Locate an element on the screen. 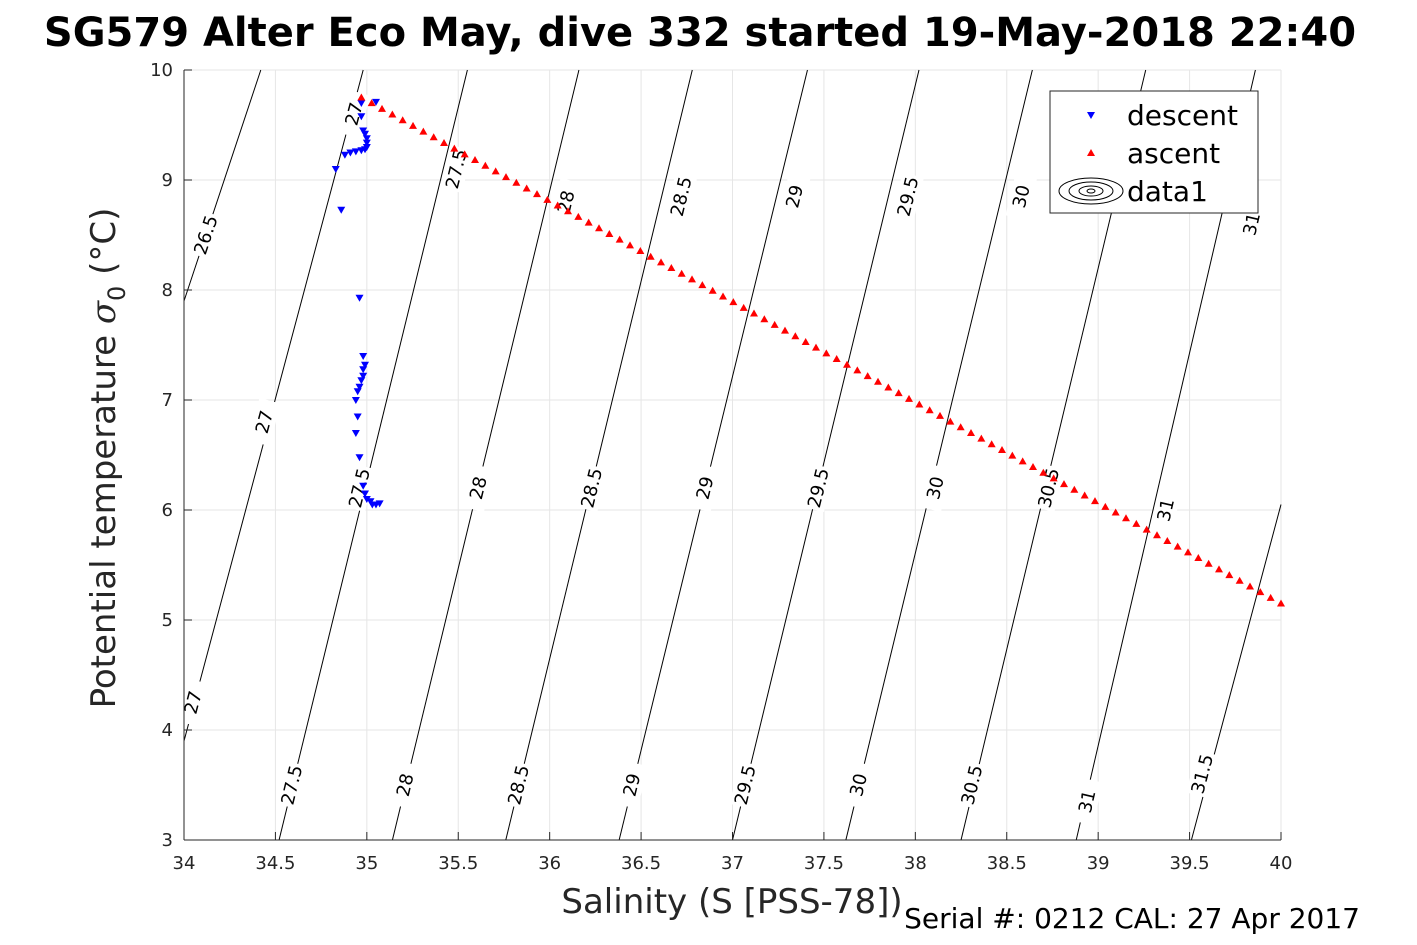 Image resolution: width=1417 pixels, height=945 pixels. y-tick-label: 10 is located at coordinates (161, 70).